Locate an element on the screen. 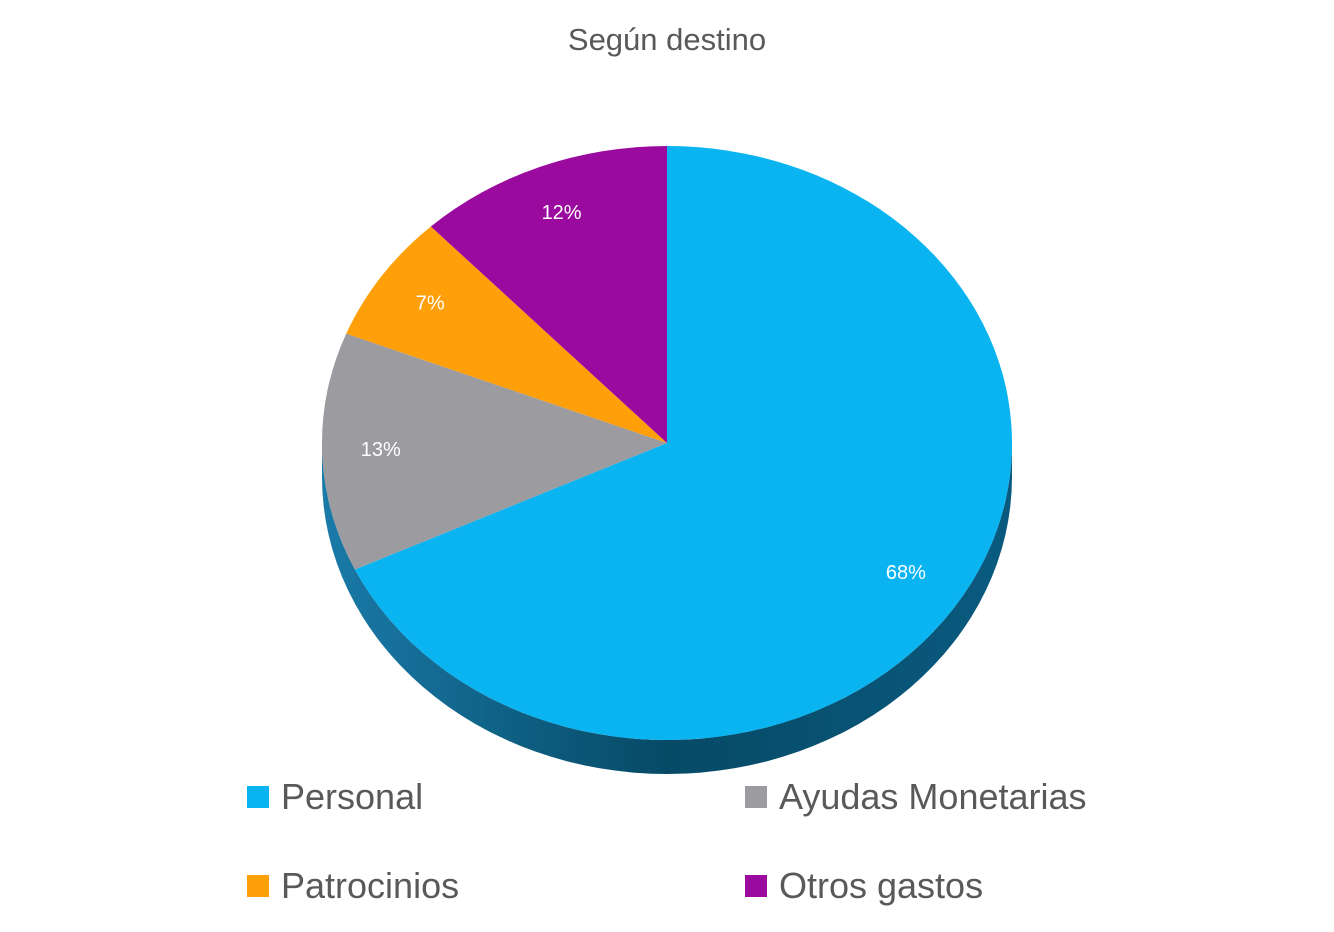 The height and width of the screenshot is (932, 1334). legend-item-ayudas-monetarias: Ayudas Monetarias is located at coordinates (916, 797).